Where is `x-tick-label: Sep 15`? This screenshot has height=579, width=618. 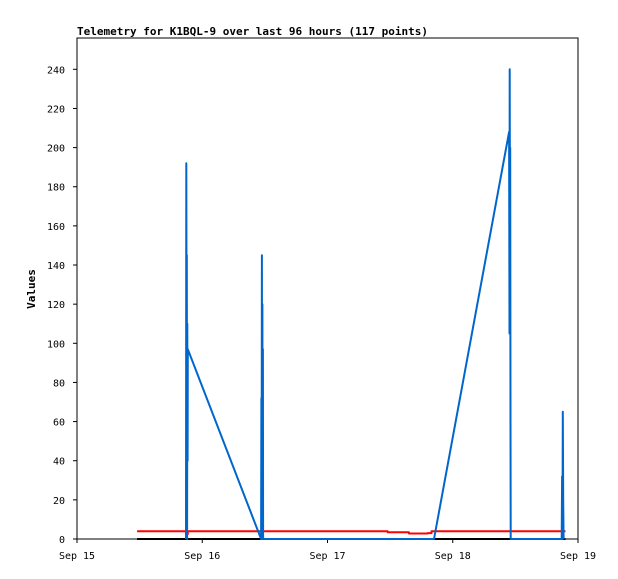 x-tick-label: Sep 15 is located at coordinates (77, 556).